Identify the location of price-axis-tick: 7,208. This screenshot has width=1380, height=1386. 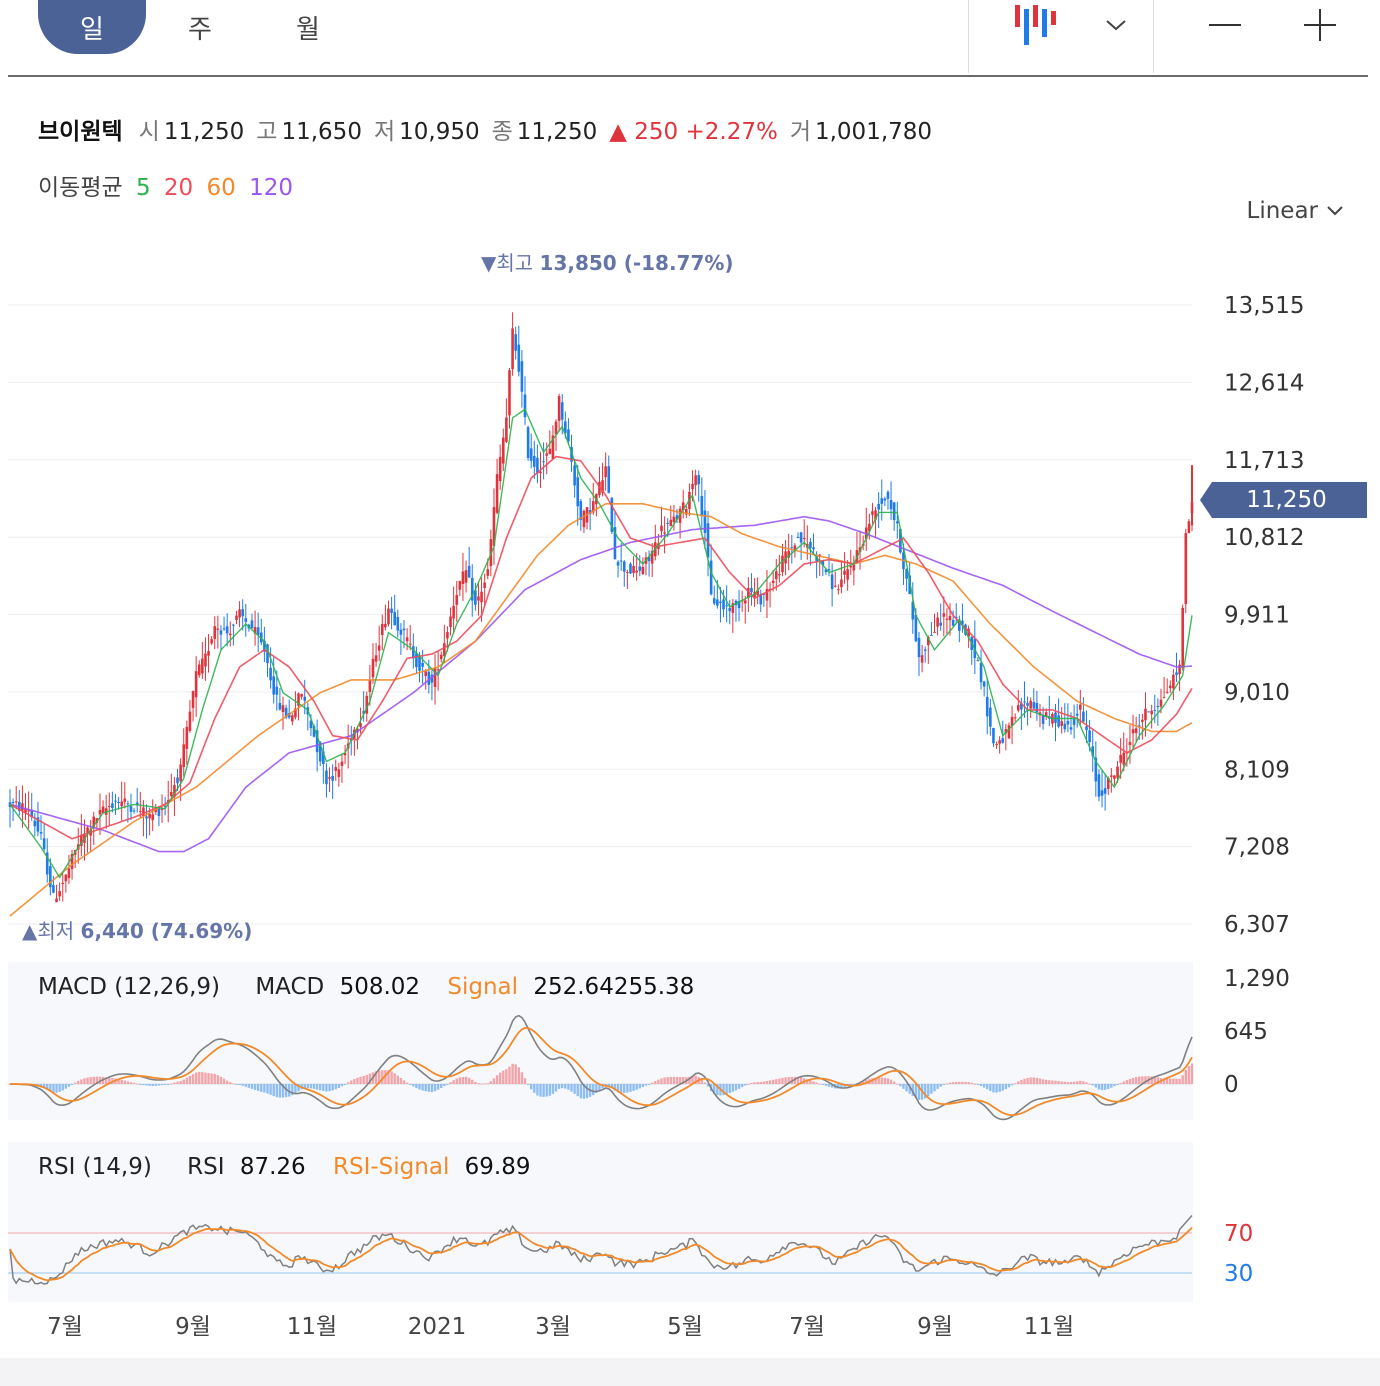
(1257, 848).